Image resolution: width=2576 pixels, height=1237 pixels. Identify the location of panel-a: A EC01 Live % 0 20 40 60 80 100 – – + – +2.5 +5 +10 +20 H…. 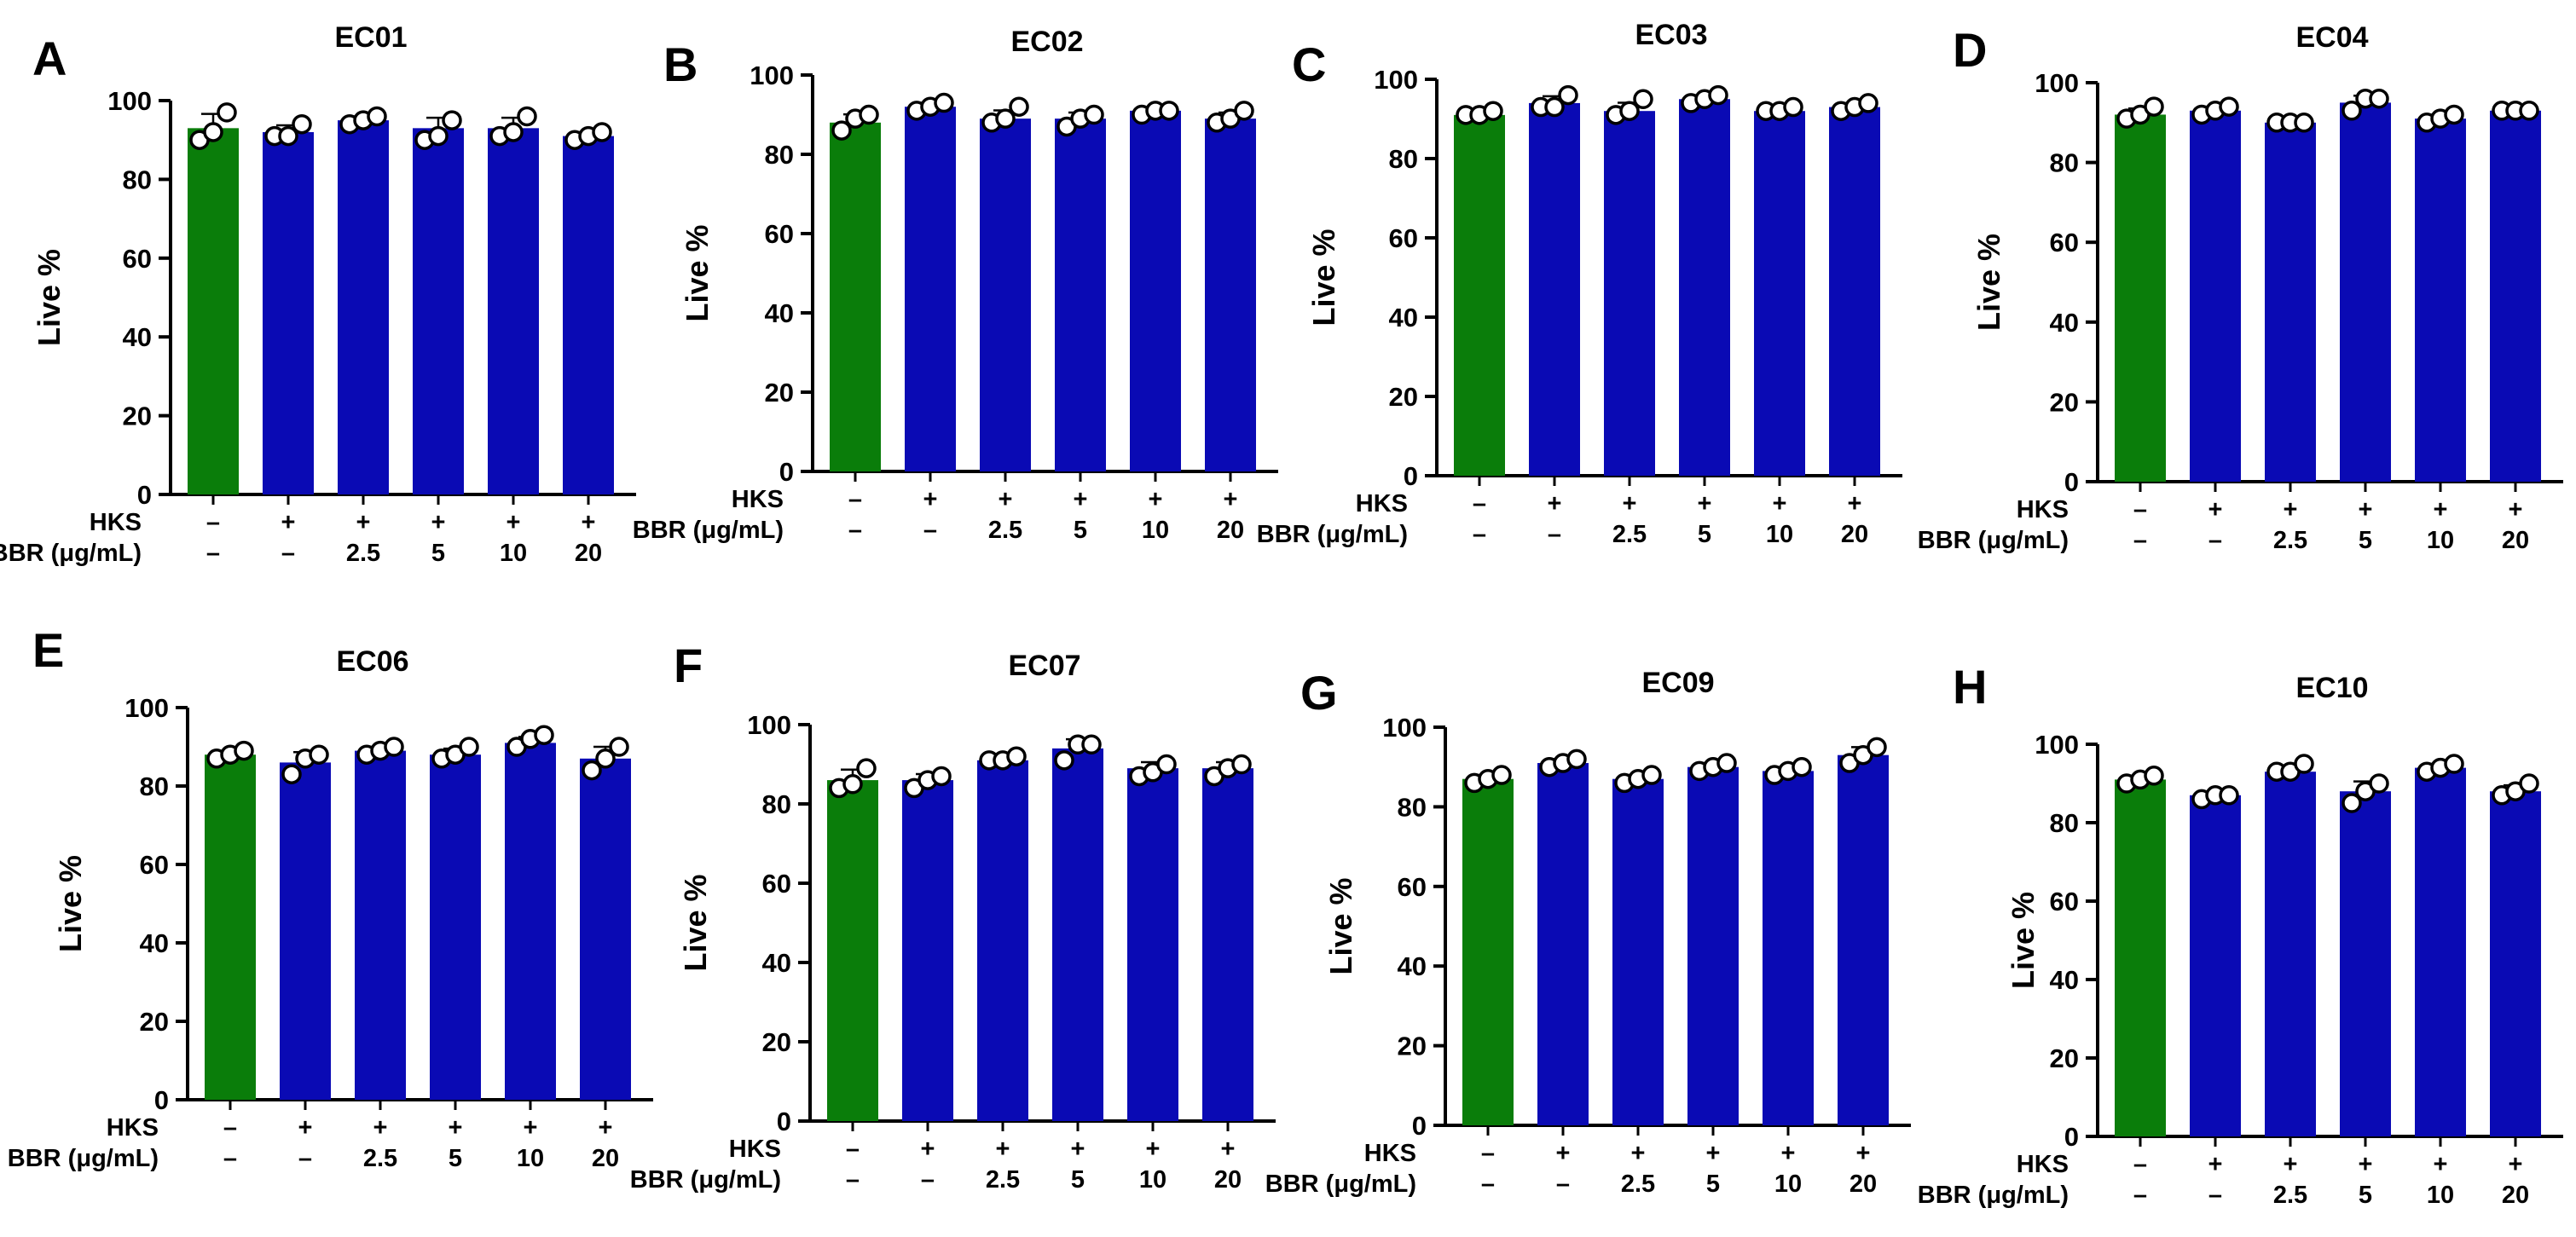
(318, 294).